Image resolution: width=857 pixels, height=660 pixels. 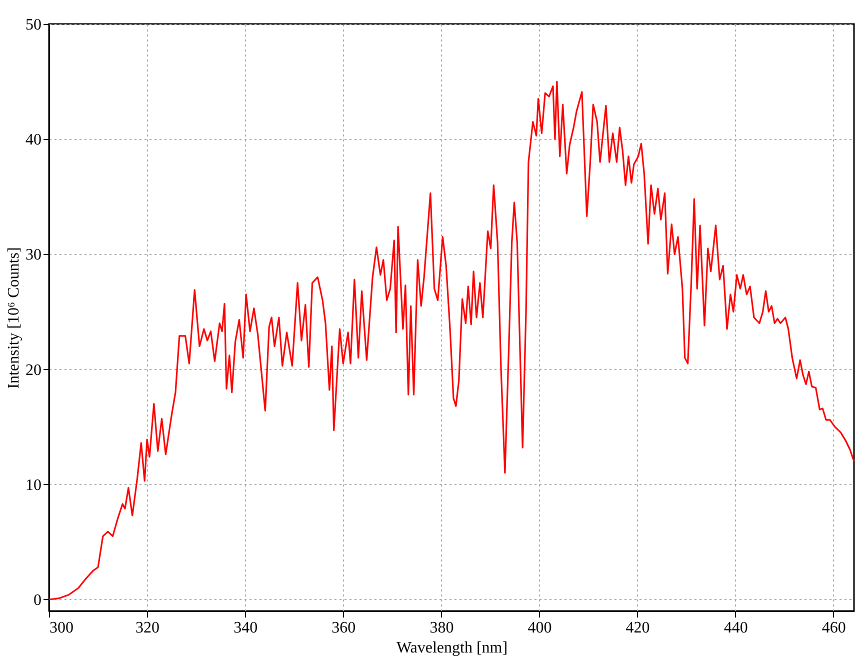 I want to click on x-tick-label: 380, so click(x=442, y=628).